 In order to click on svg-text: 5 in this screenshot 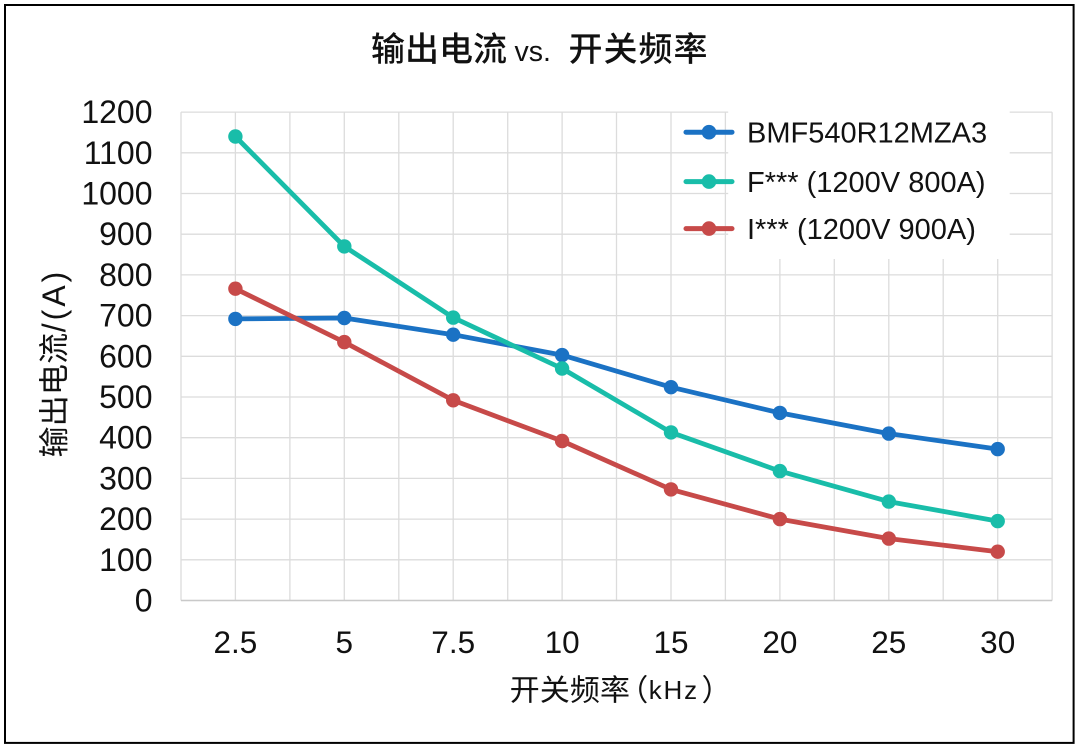, I will do `click(345, 642)`.